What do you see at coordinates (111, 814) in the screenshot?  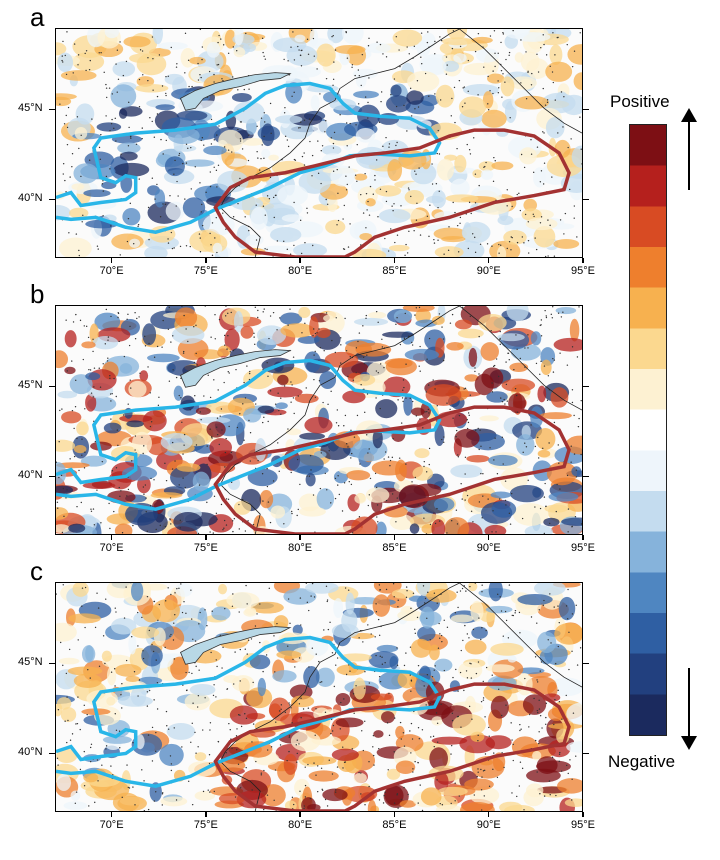 I see `lon-tick` at bounding box center [111, 814].